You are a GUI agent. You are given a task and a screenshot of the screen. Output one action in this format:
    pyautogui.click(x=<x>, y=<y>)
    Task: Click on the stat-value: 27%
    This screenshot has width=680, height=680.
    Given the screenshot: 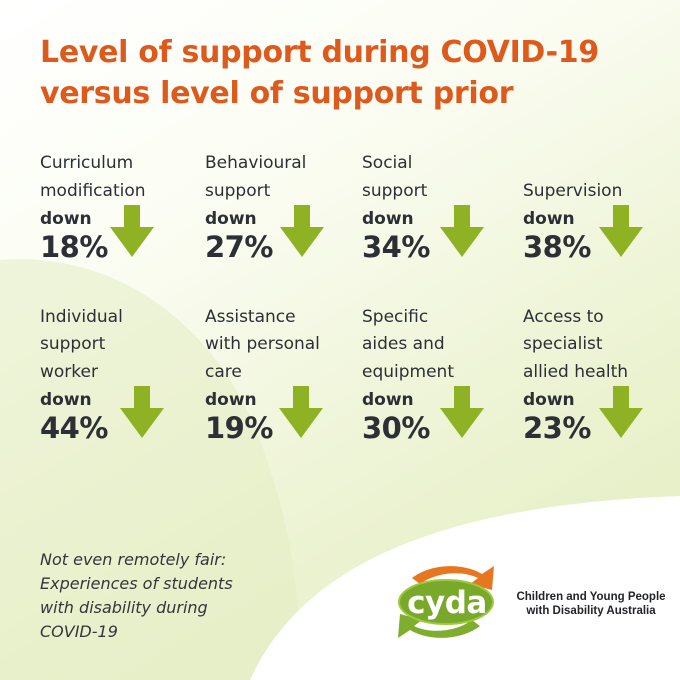 What is the action you would take?
    pyautogui.click(x=239, y=247)
    